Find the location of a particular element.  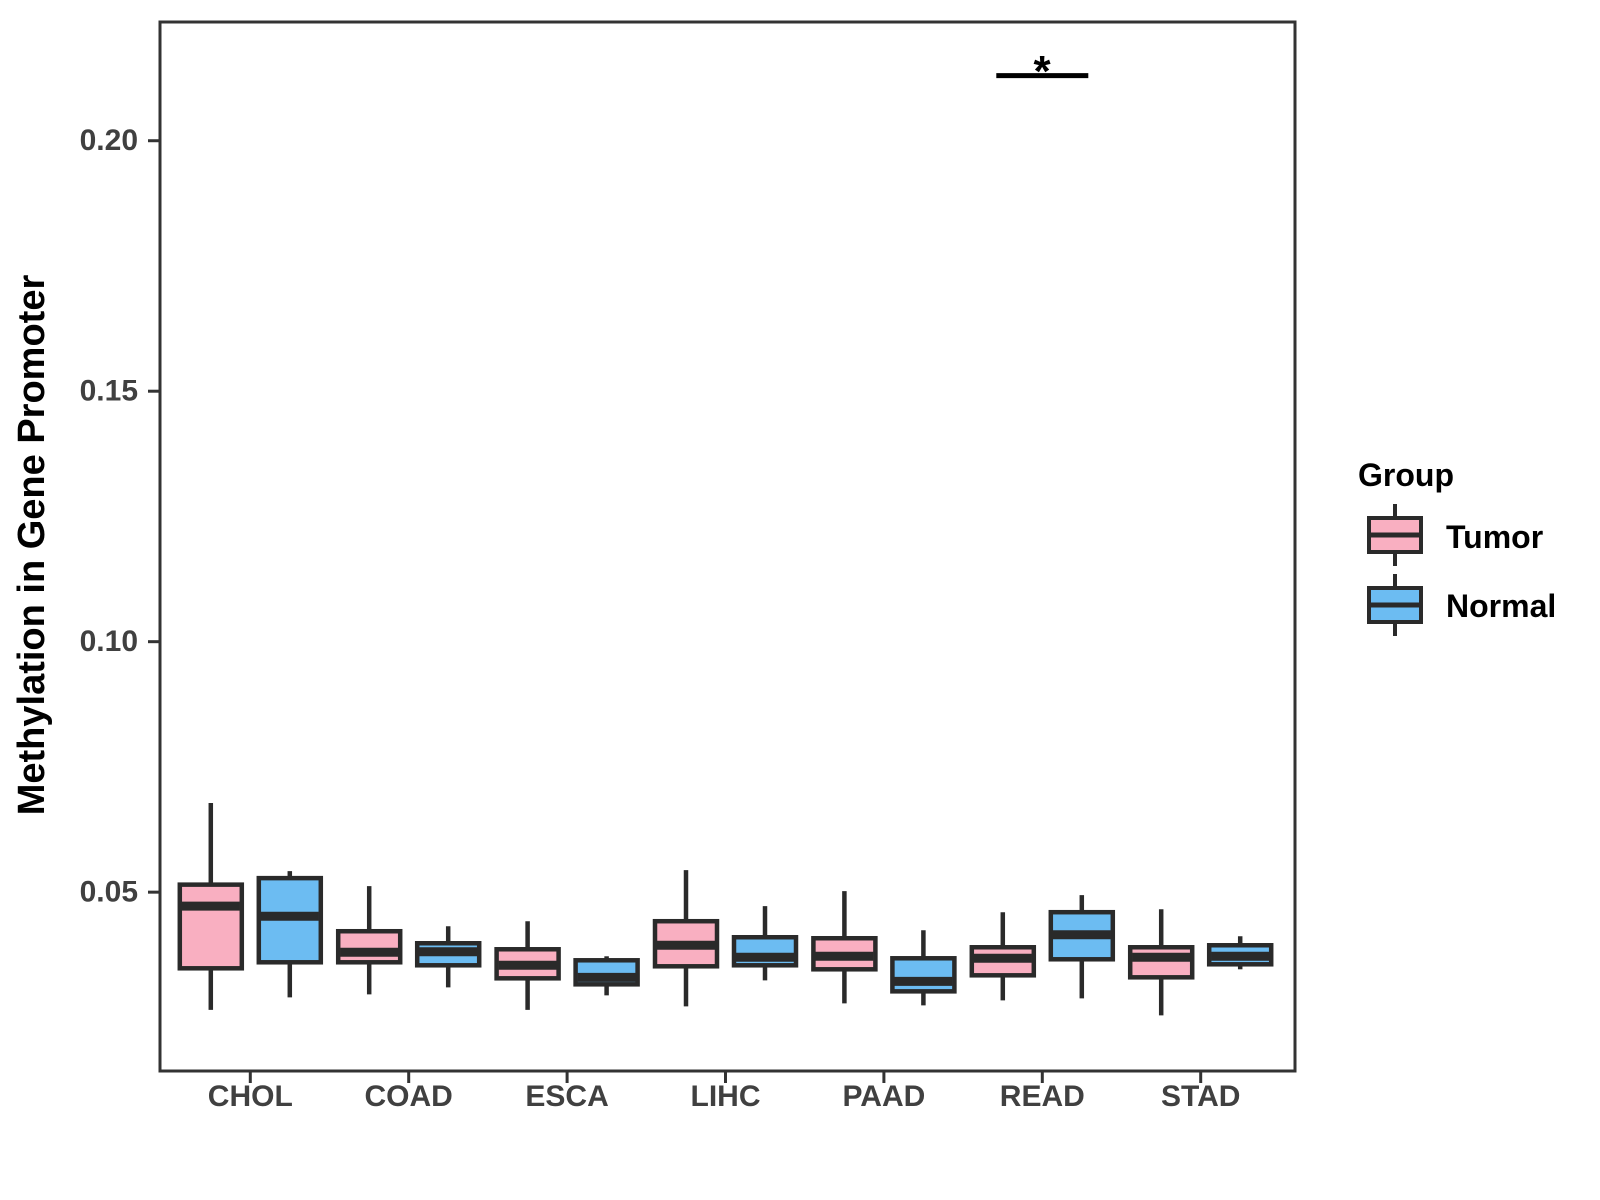

y-tick-label: 0.15 is located at coordinates (109, 391).